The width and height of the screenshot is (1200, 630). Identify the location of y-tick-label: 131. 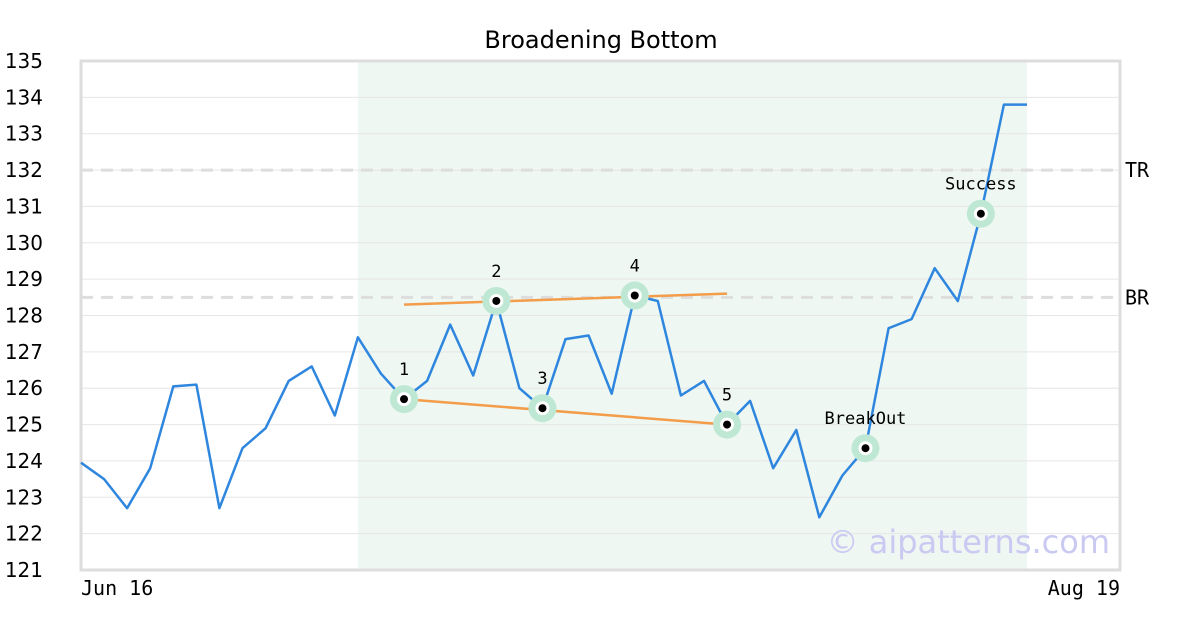
(24, 206).